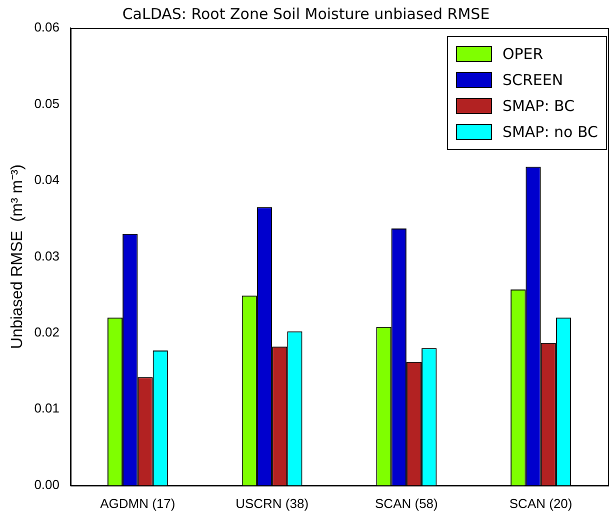  Describe the element at coordinates (533, 80) in the screenshot. I see `legend-label: SCREEN` at that location.